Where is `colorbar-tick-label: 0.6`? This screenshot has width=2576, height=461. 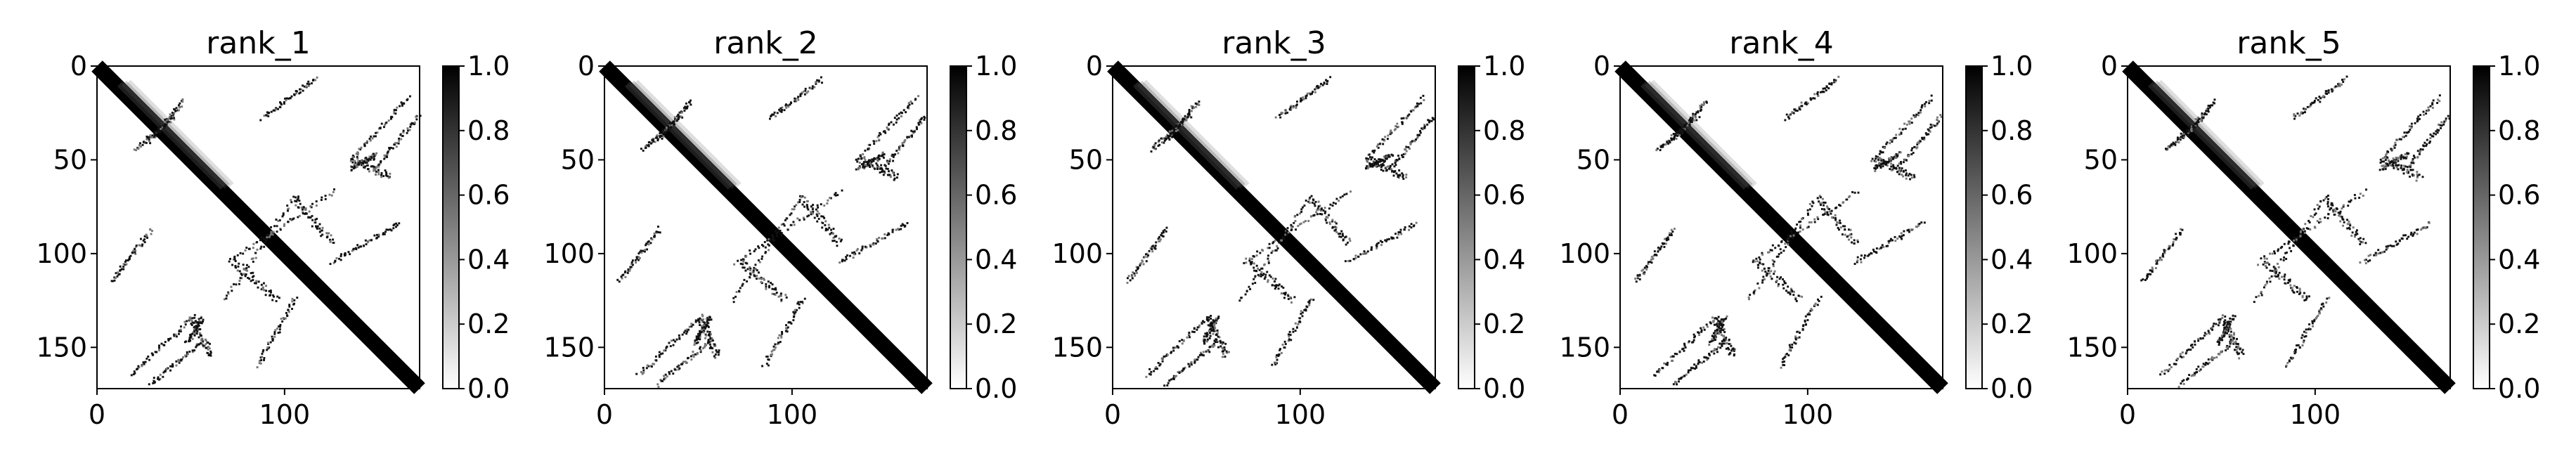 colorbar-tick-label: 0.6 is located at coordinates (1504, 196).